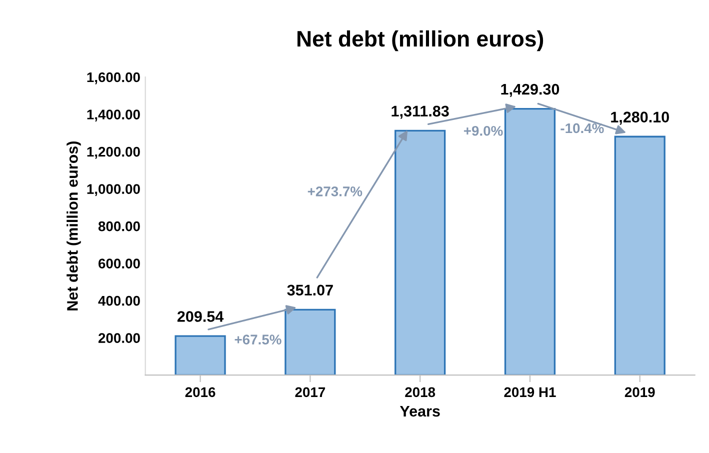 The image size is (709, 453). What do you see at coordinates (119, 226) in the screenshot?
I see `y-tick-label: 800.00` at bounding box center [119, 226].